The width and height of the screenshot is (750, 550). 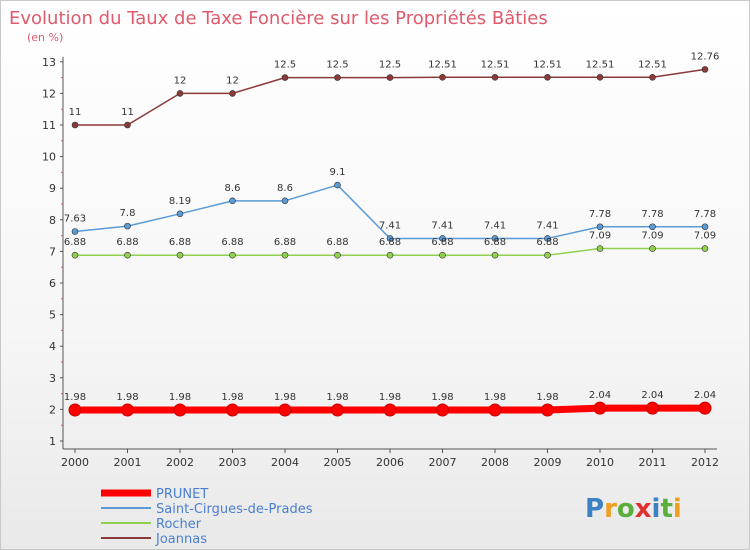 I want to click on legend-label: Joannas, so click(x=181, y=539).